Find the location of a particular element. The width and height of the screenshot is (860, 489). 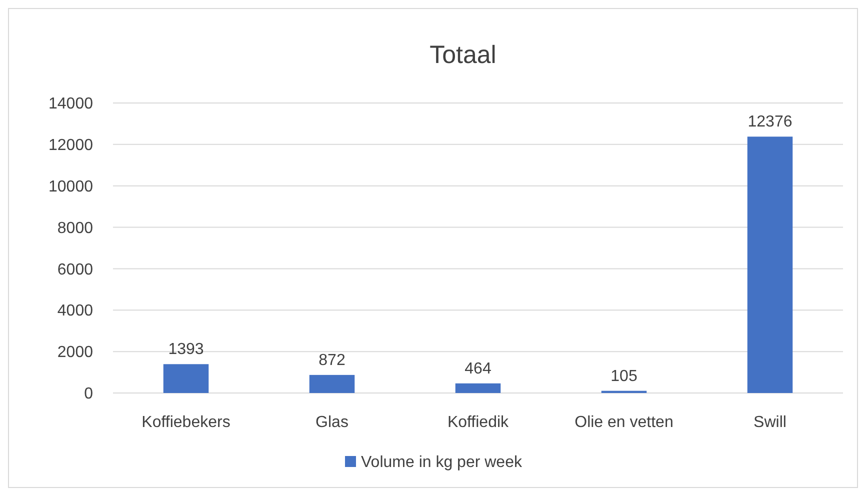

y-tick-label: 4000 is located at coordinates (75, 311).